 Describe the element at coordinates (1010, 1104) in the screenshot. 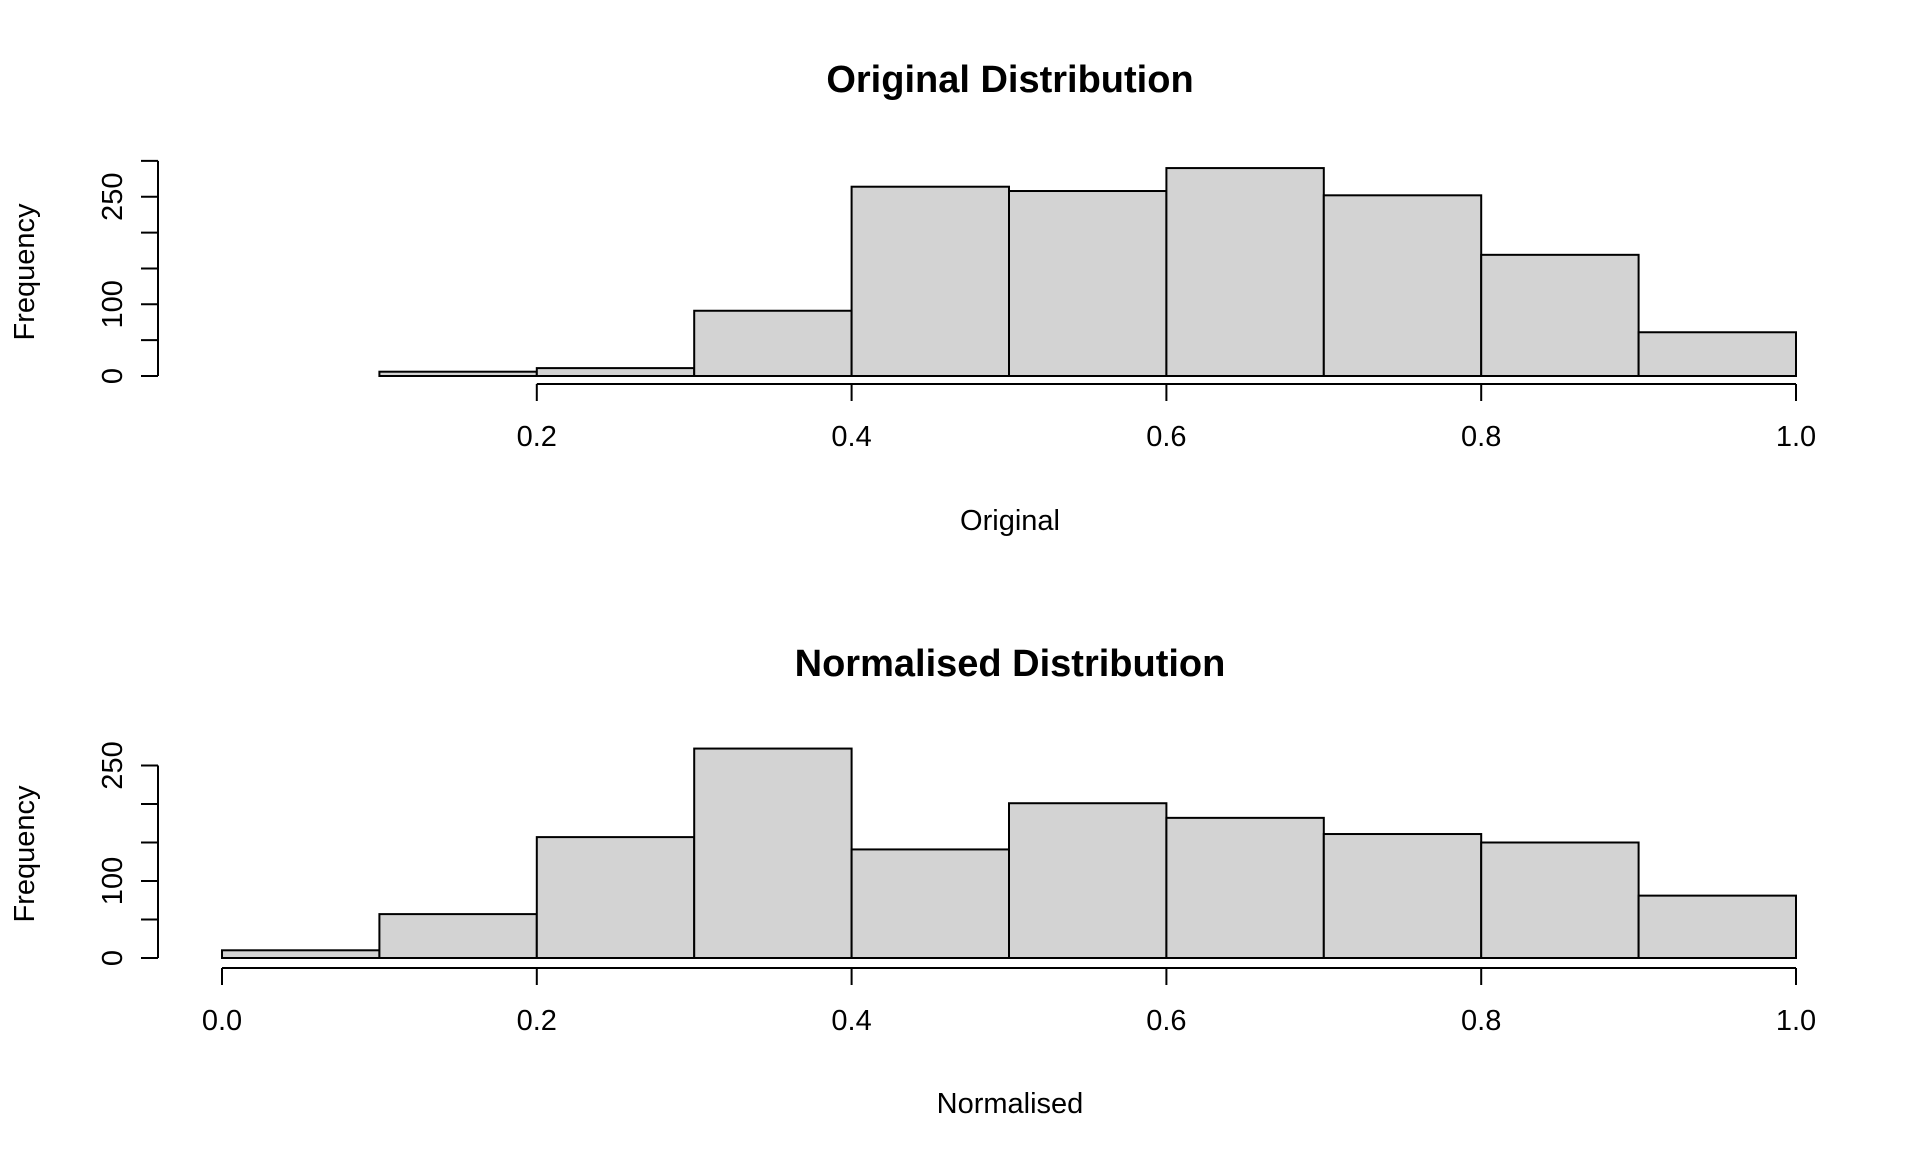

I see `x-axis-label: Normalised` at that location.